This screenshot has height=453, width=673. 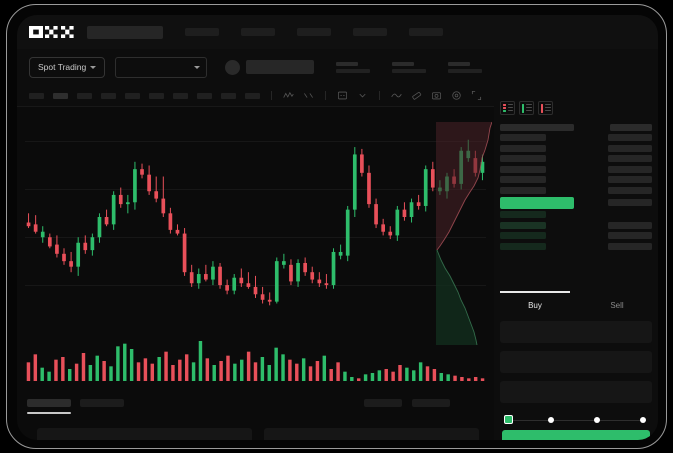 I want to click on trading-pair-select, so click(x=161, y=67).